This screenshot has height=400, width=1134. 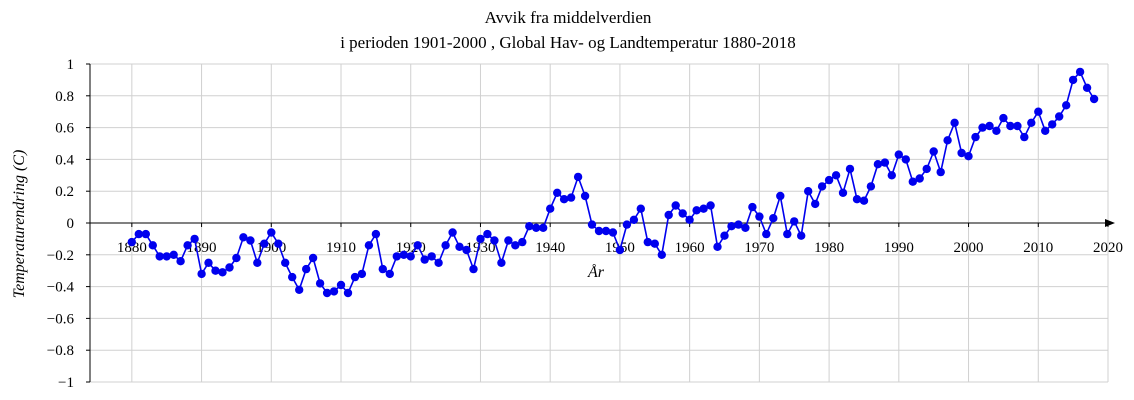 I want to click on x-tick-label: 1890, so click(x=202, y=248).